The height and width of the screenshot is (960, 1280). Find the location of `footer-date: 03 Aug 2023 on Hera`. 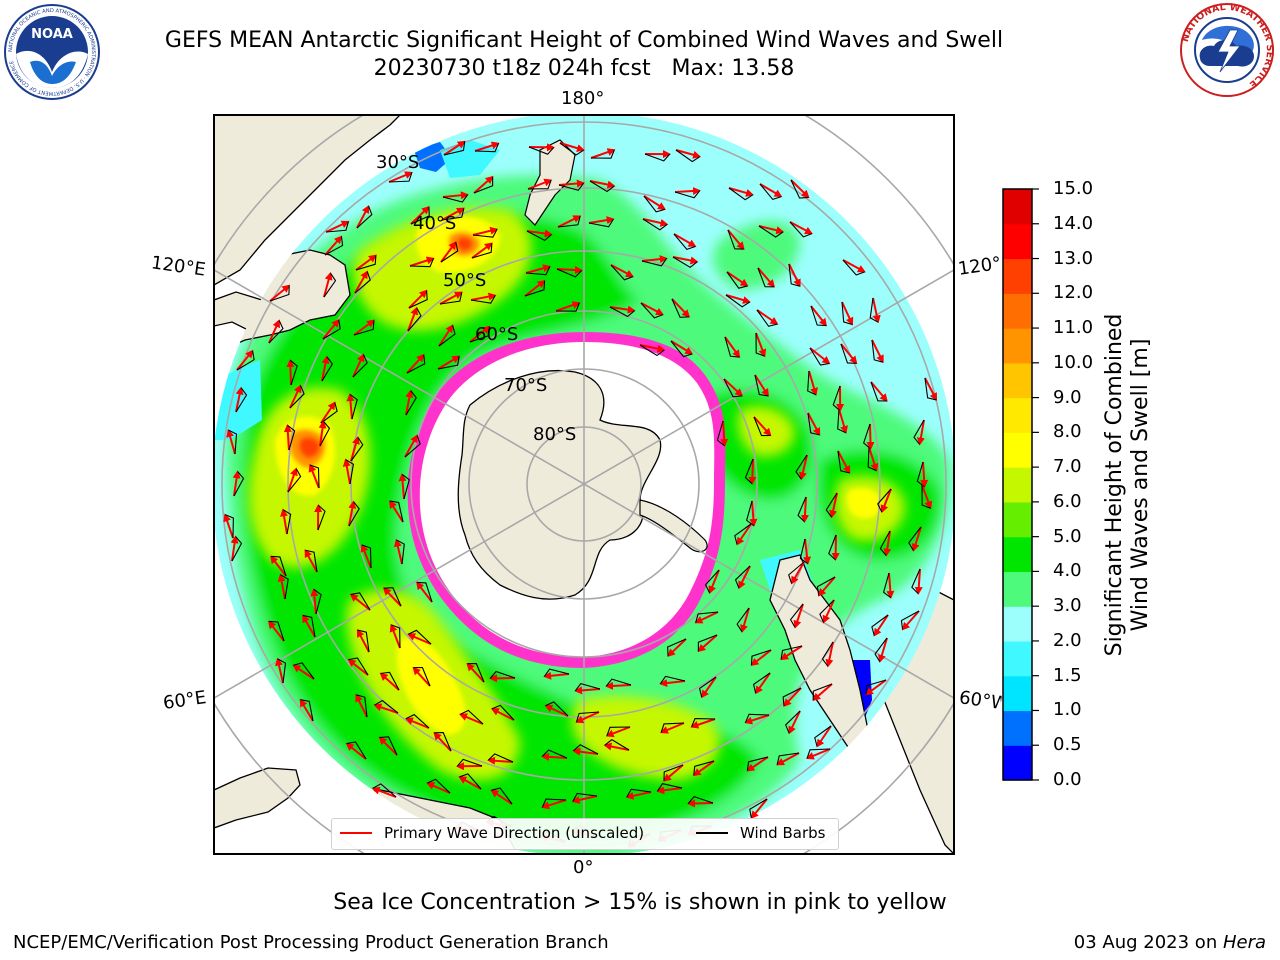

footer-date: 03 Aug 2023 on Hera is located at coordinates (1170, 942).